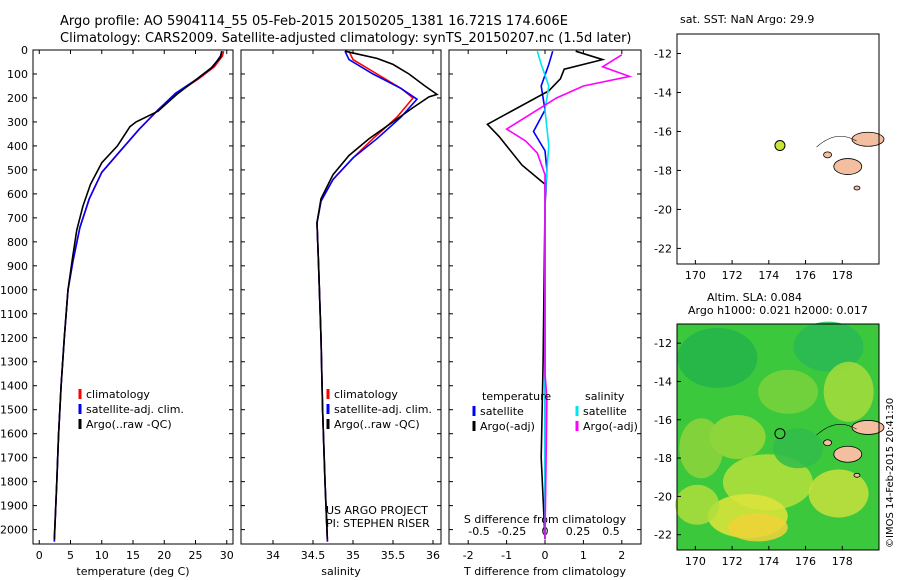 The width and height of the screenshot is (900, 580). Describe the element at coordinates (341, 571) in the screenshot. I see `x-axis-label: salinity` at that location.